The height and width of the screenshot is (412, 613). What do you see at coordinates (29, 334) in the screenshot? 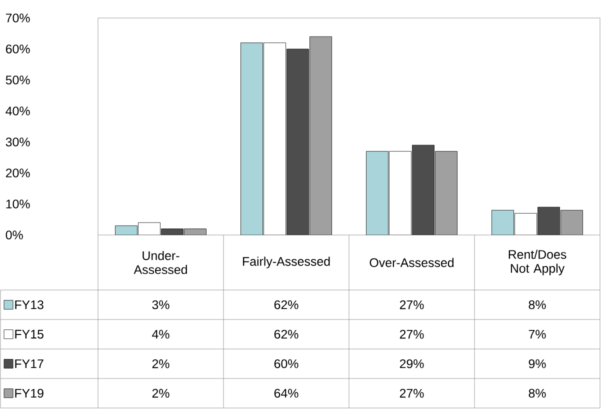
I see `legend-label: FY15` at bounding box center [29, 334].